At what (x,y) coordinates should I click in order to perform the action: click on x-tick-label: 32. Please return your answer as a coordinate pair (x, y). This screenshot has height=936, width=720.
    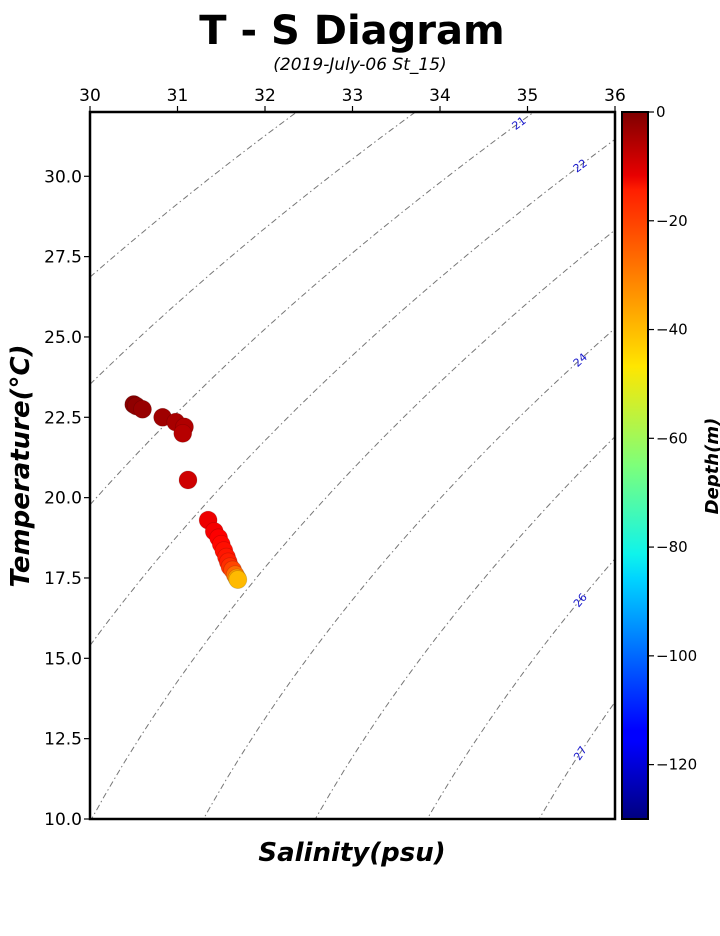
    Looking at the image, I should click on (265, 96).